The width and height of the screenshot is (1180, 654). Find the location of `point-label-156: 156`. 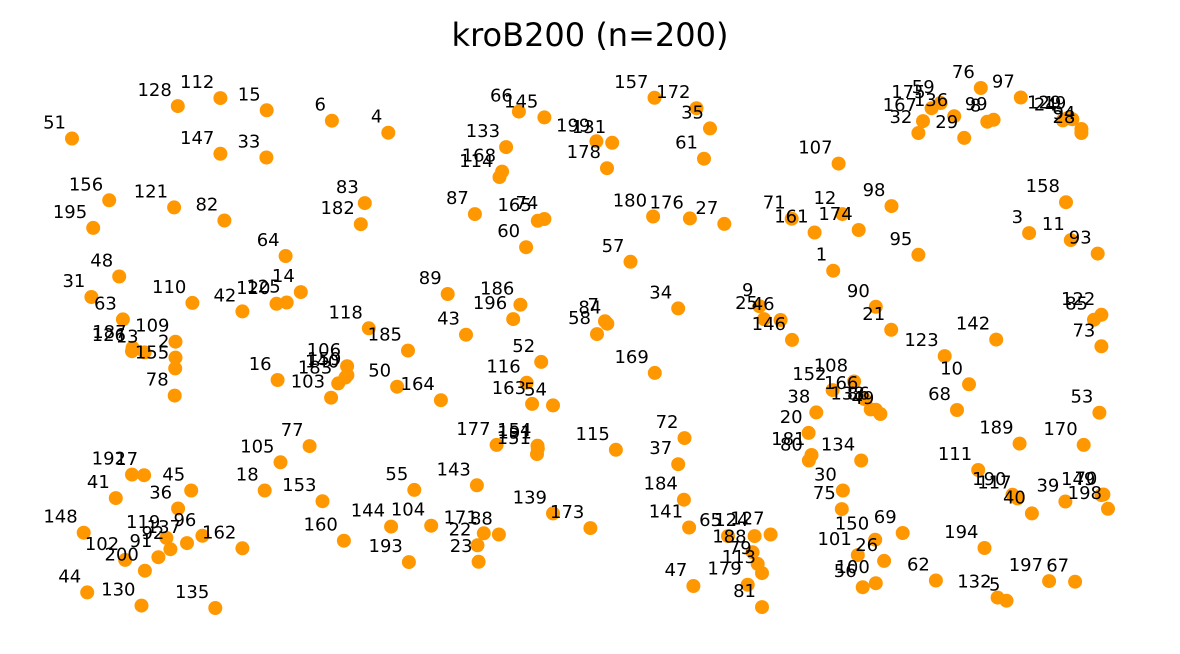

point-label-156: 156 is located at coordinates (86, 184).